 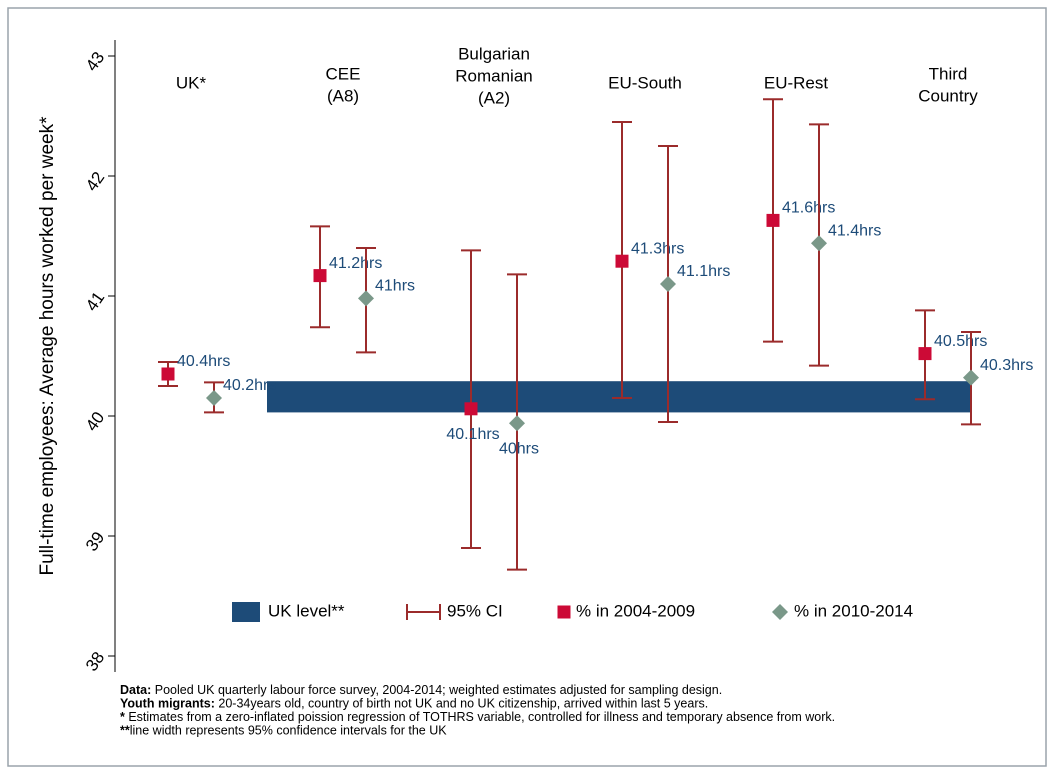 What do you see at coordinates (948, 73) in the screenshot?
I see `category-label: Third` at bounding box center [948, 73].